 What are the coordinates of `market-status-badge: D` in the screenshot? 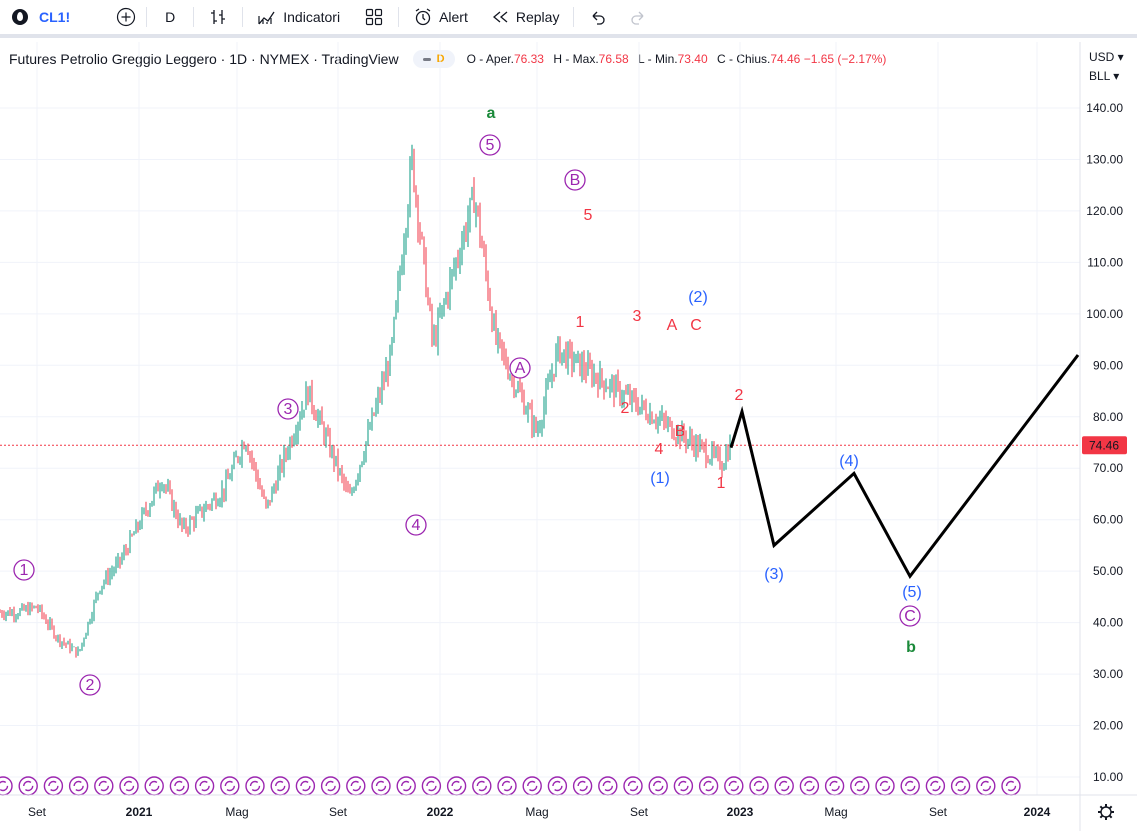 It's located at (433, 59).